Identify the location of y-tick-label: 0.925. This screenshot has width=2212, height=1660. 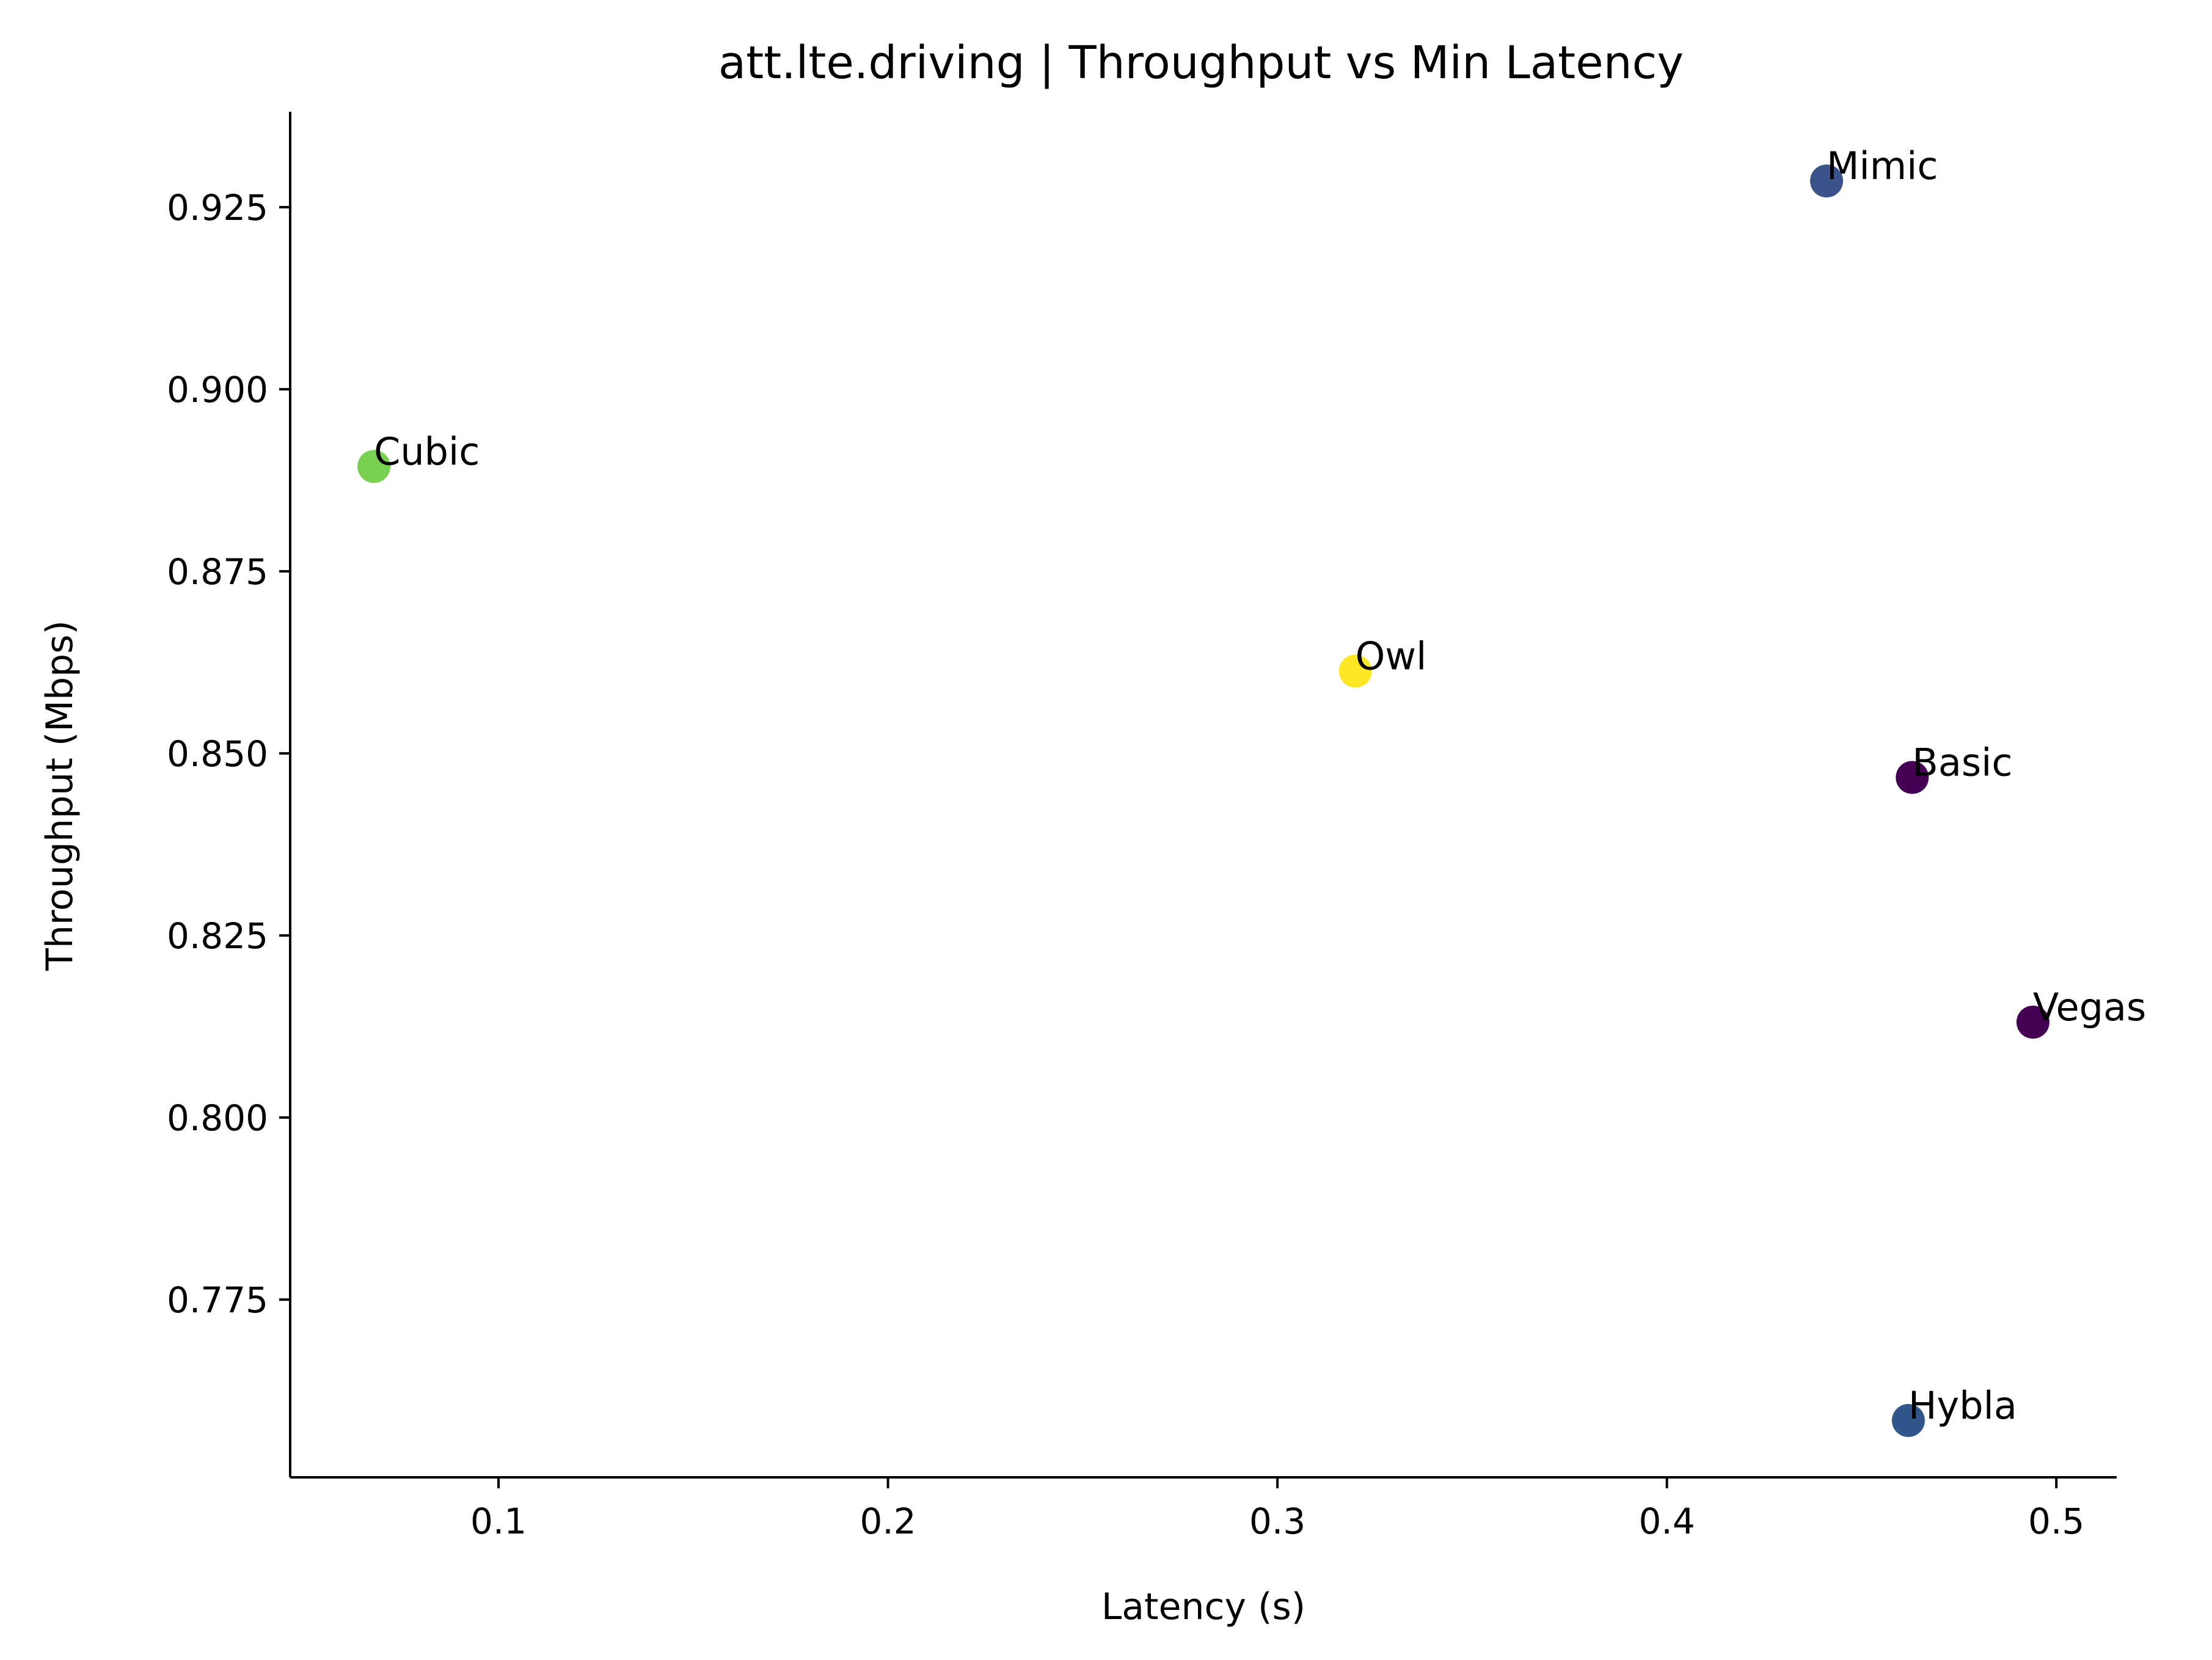
(217, 208).